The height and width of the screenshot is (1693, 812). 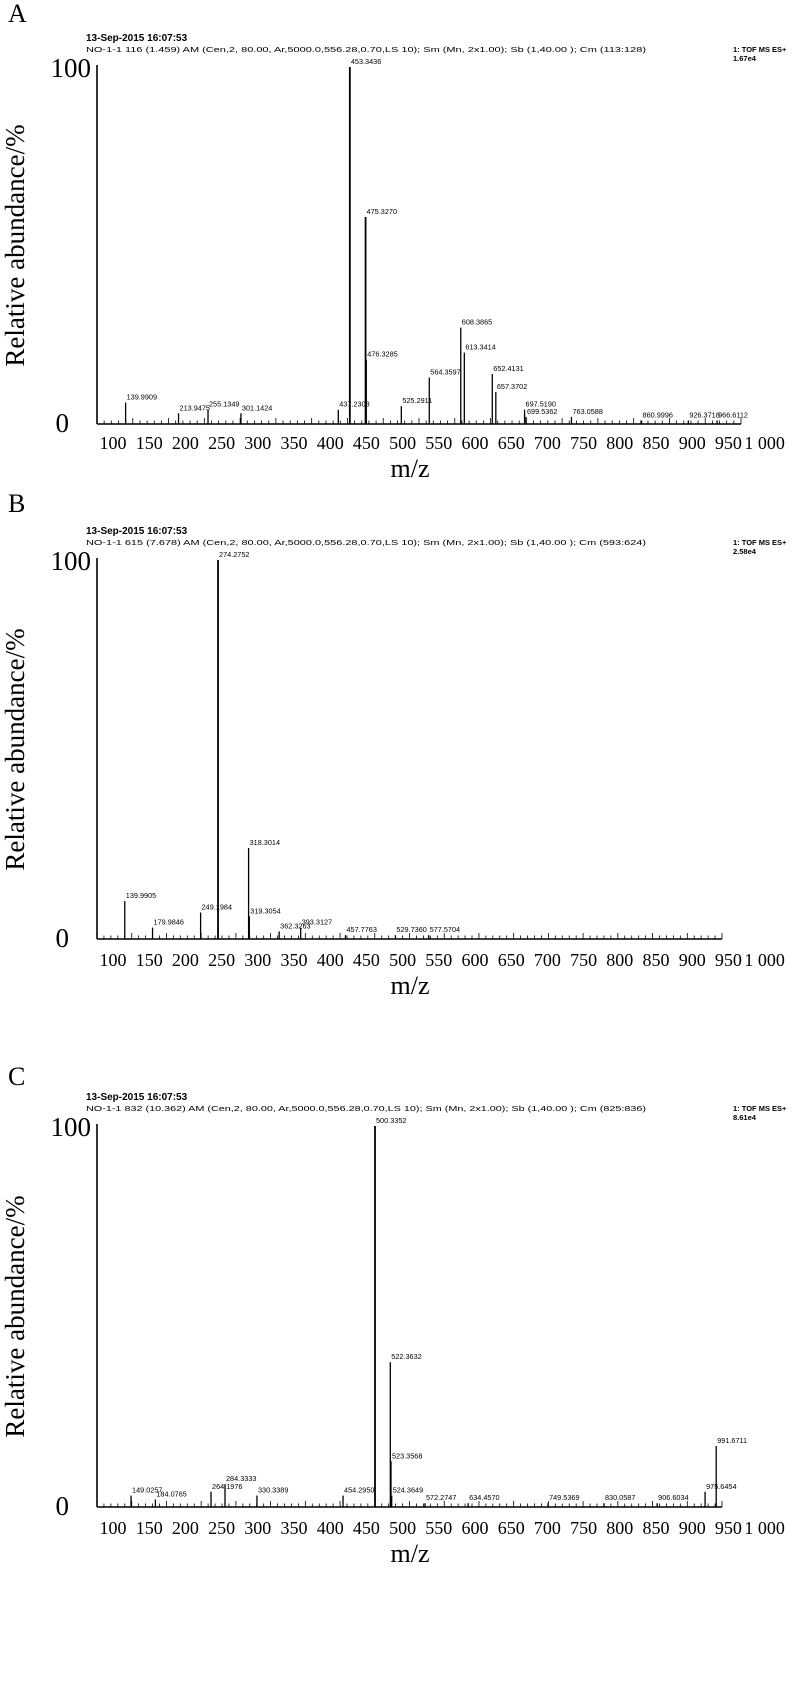 What do you see at coordinates (63, 938) in the screenshot?
I see `y-tick-label-0: 0` at bounding box center [63, 938].